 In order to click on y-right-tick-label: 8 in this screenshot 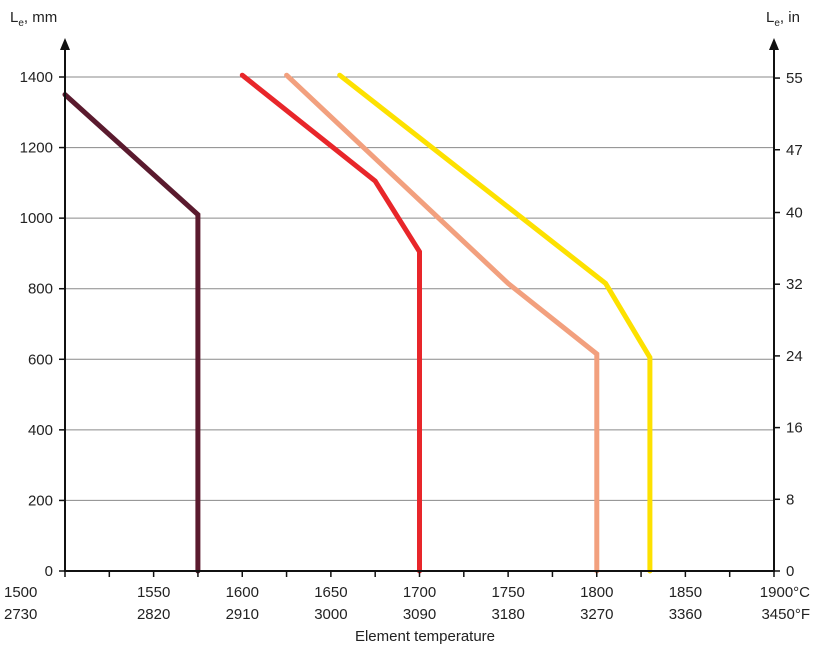, I will do `click(790, 499)`.